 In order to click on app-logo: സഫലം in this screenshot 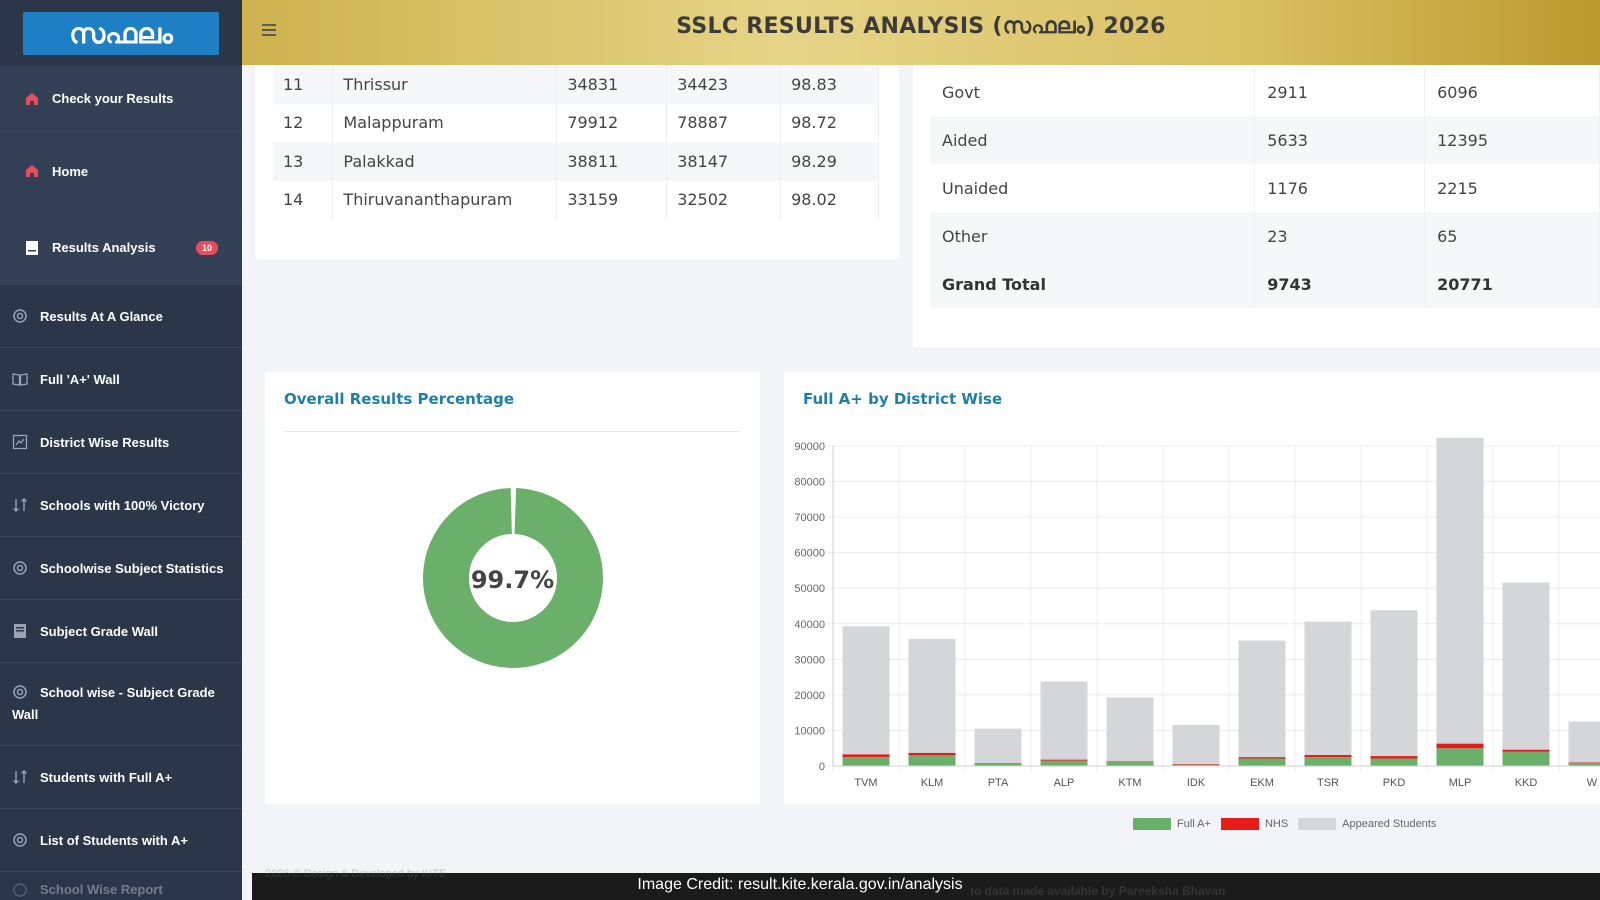, I will do `click(121, 33)`.